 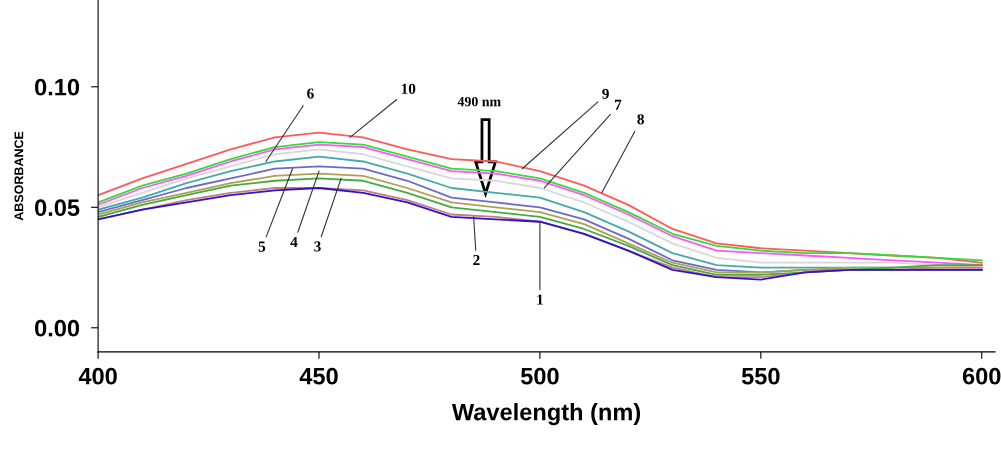 What do you see at coordinates (476, 260) in the screenshot?
I see `annotation: 2` at bounding box center [476, 260].